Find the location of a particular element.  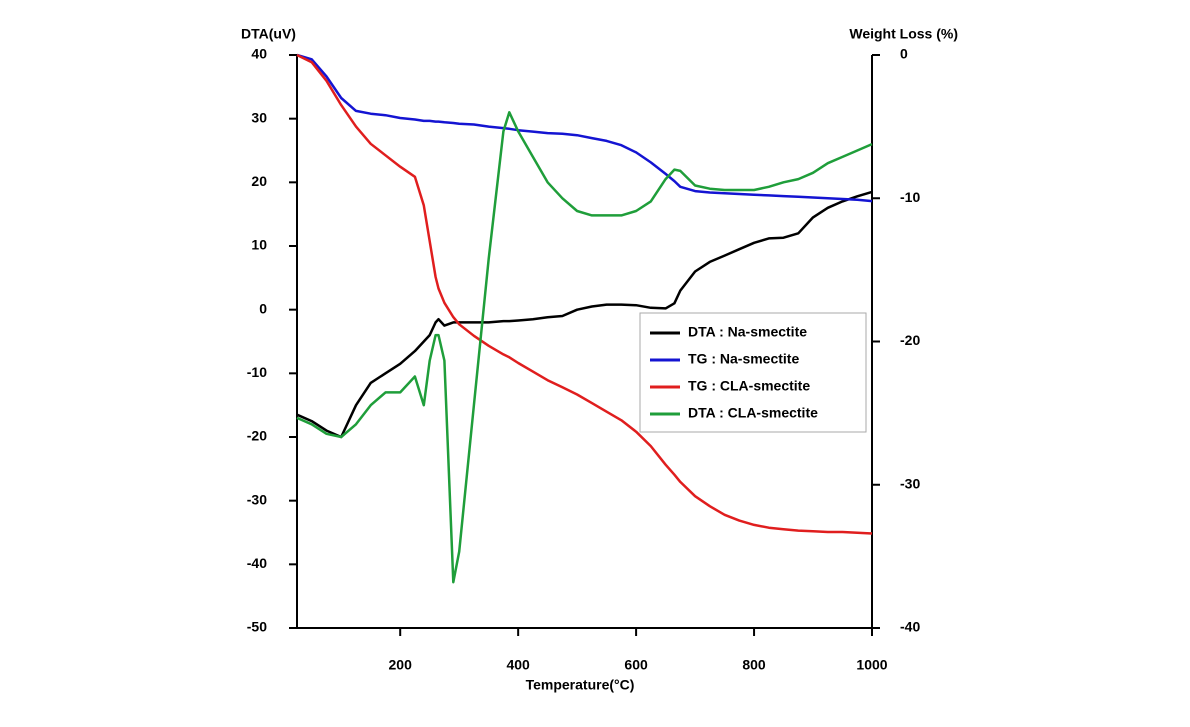

y-tick-label: 0 is located at coordinates (263, 308).